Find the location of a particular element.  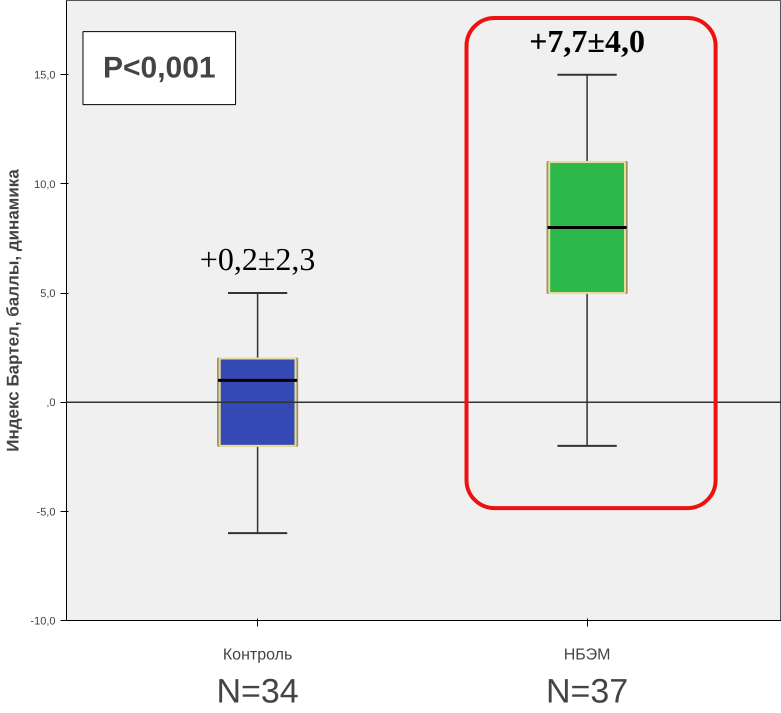

x-tick-label: Контроль is located at coordinates (257, 655).